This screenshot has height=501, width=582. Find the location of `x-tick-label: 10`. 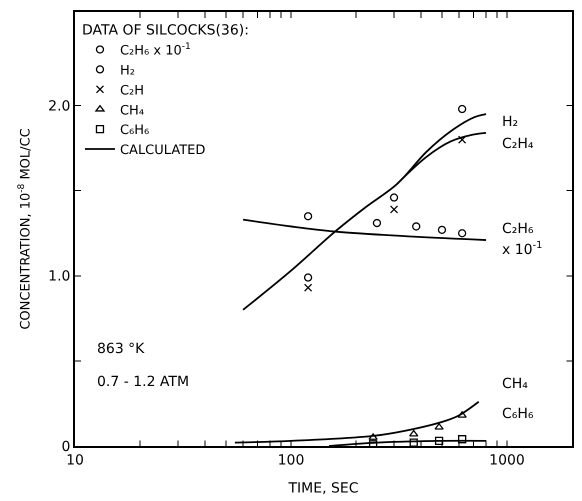

x-tick-label: 10 is located at coordinates (75, 460).